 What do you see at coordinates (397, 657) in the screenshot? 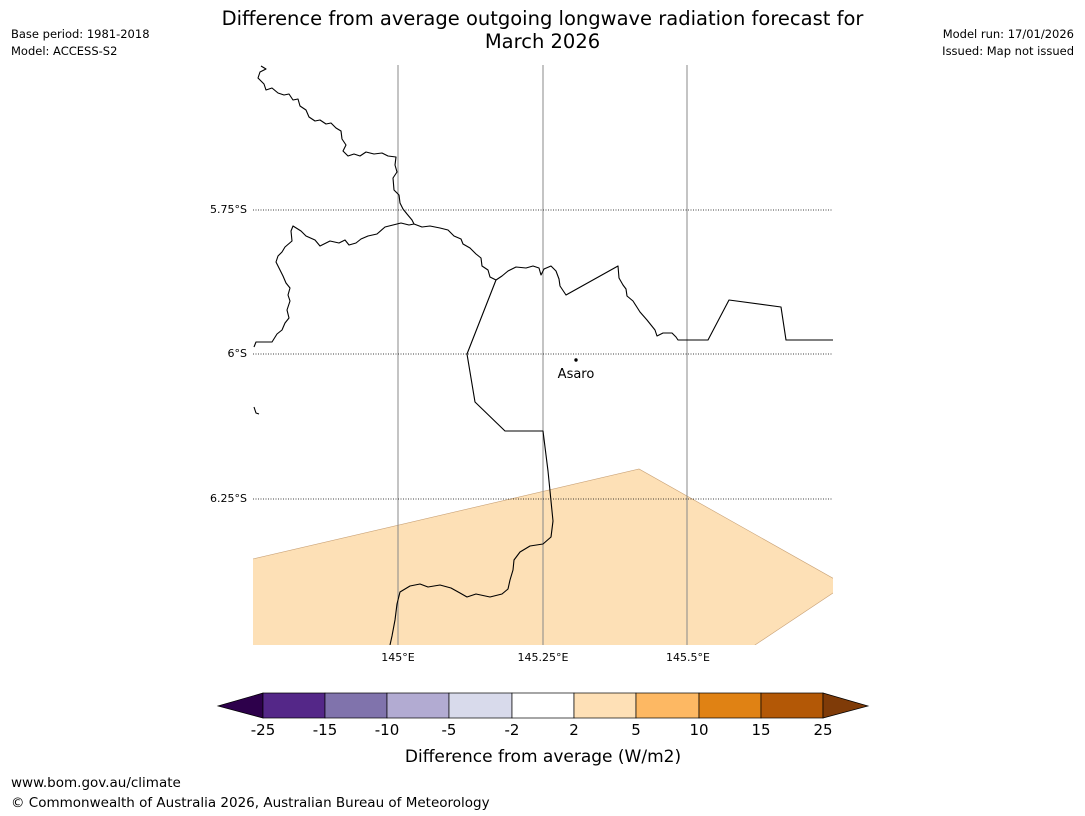
I see `lon-label-145e: 145°E` at bounding box center [397, 657].